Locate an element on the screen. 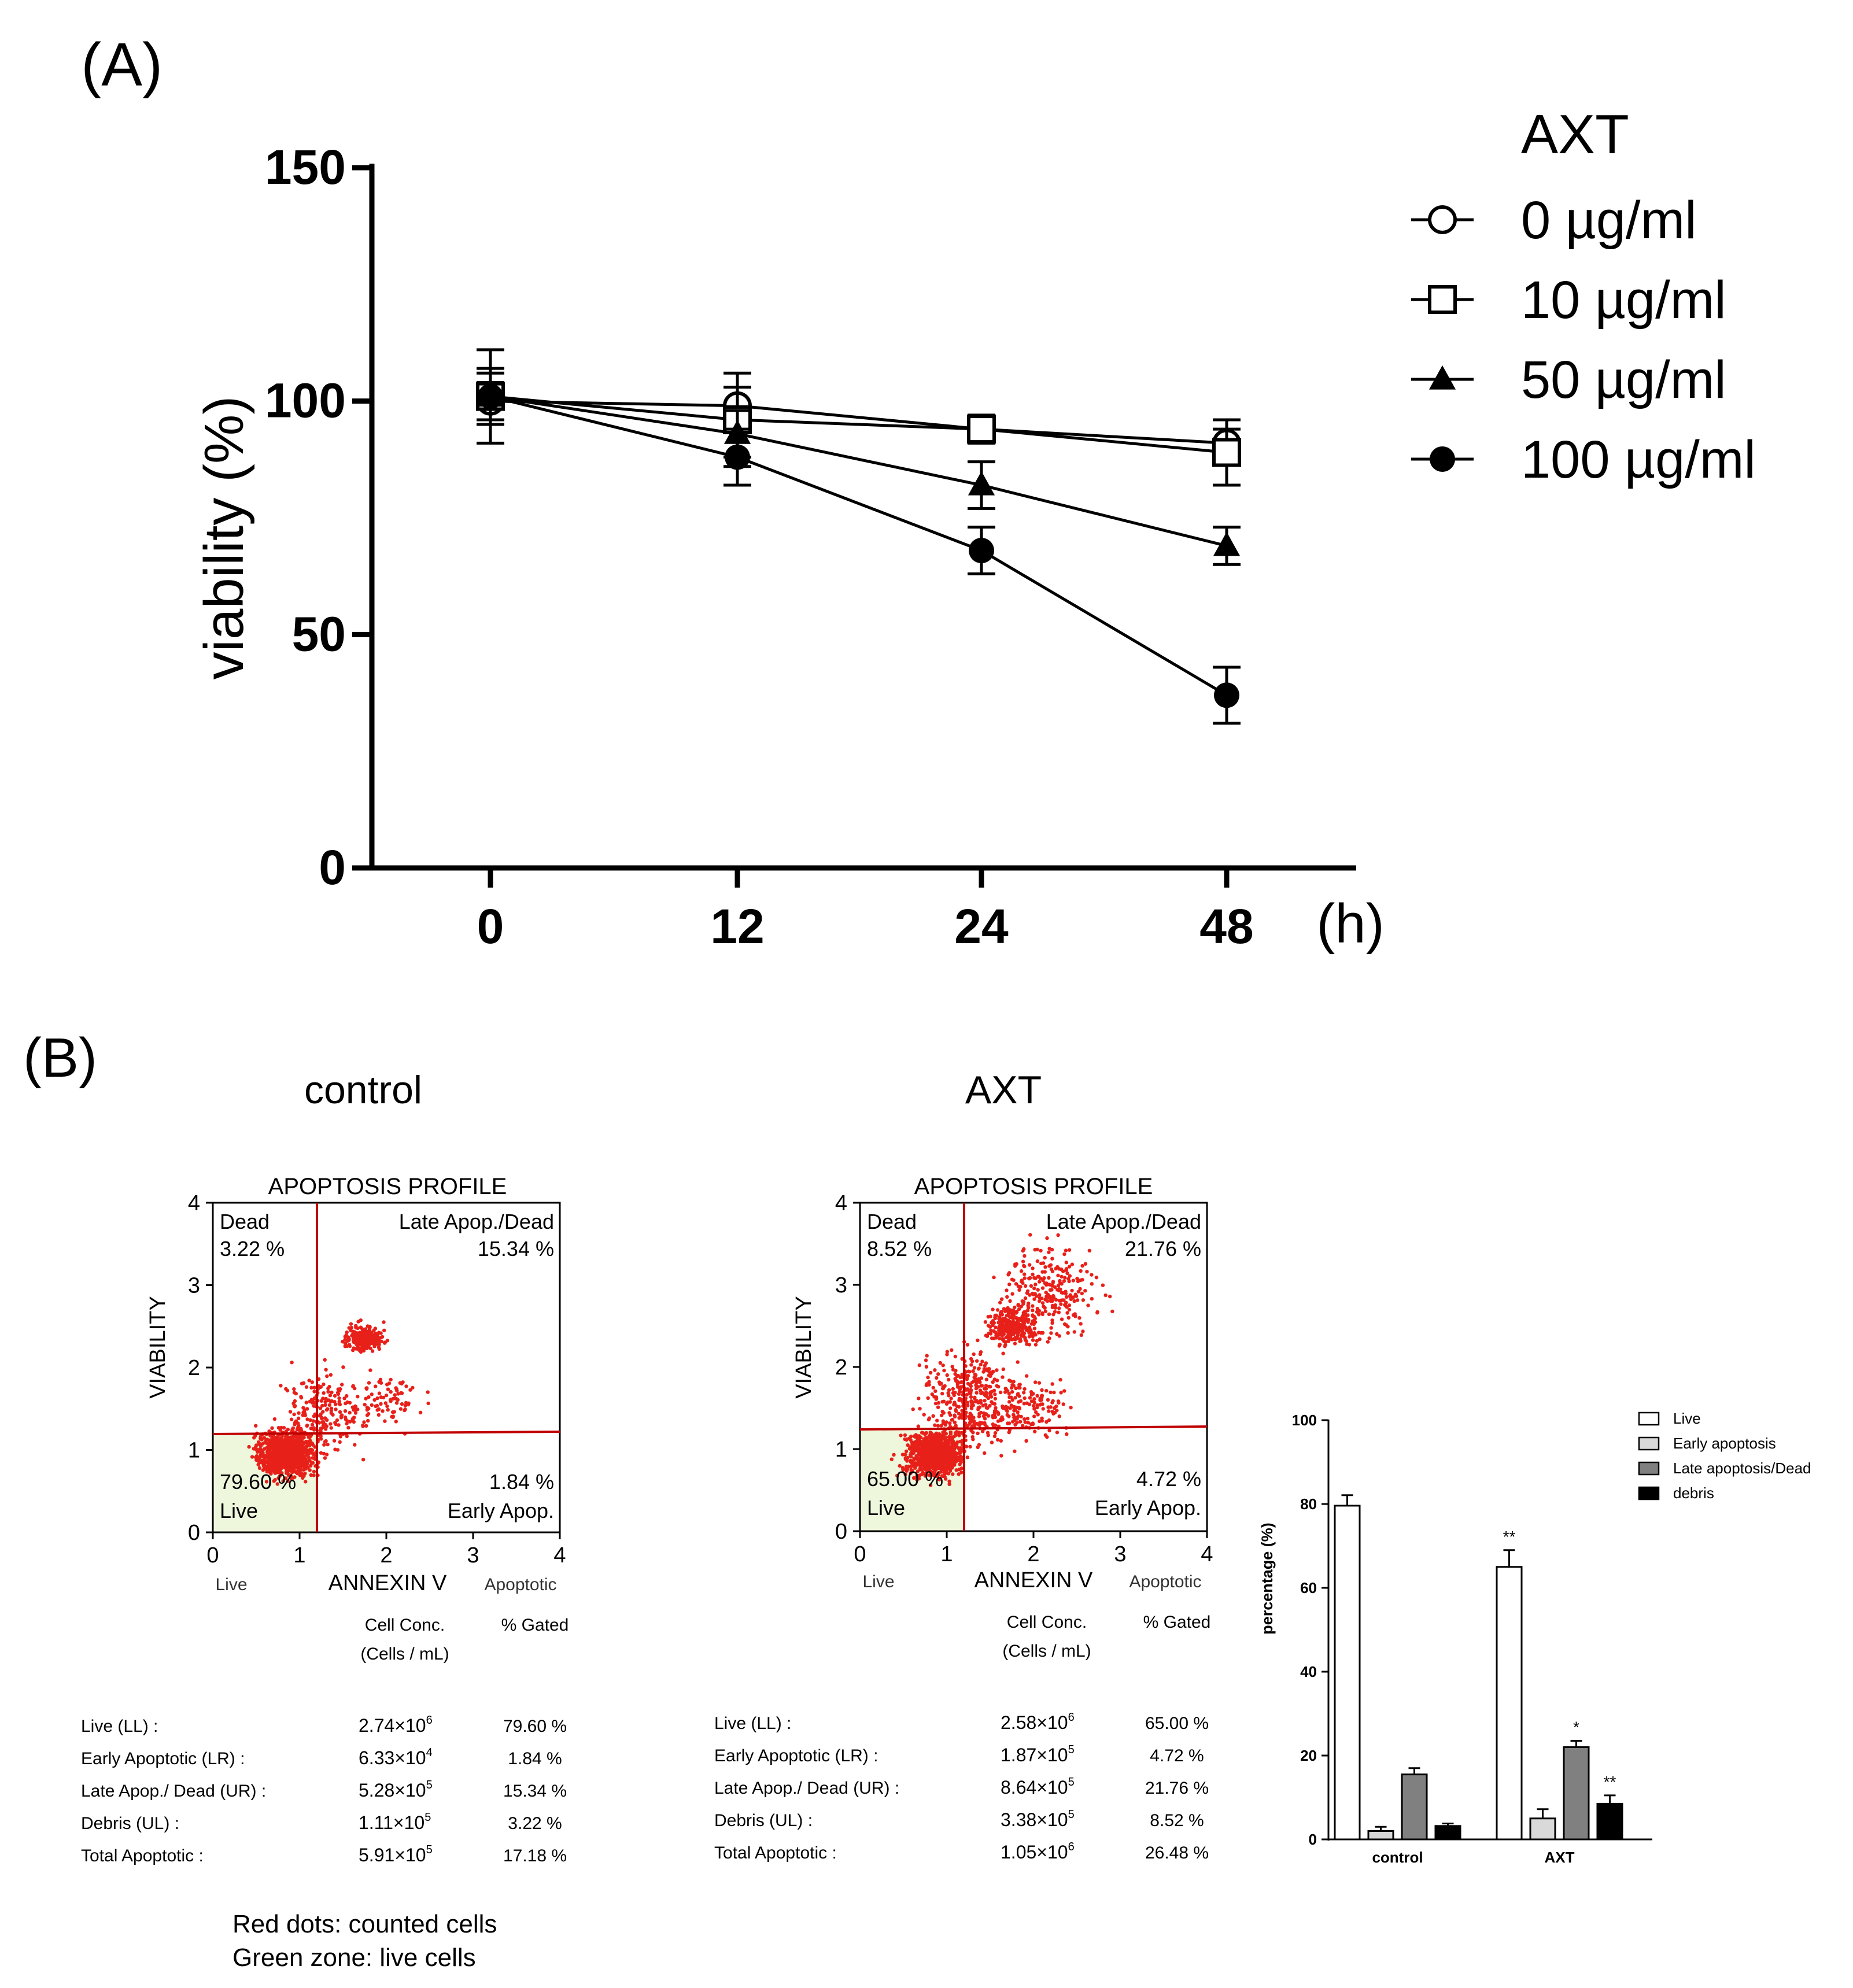 The width and height of the screenshot is (1853, 1988). x-tick-label: control is located at coordinates (1398, 1857).